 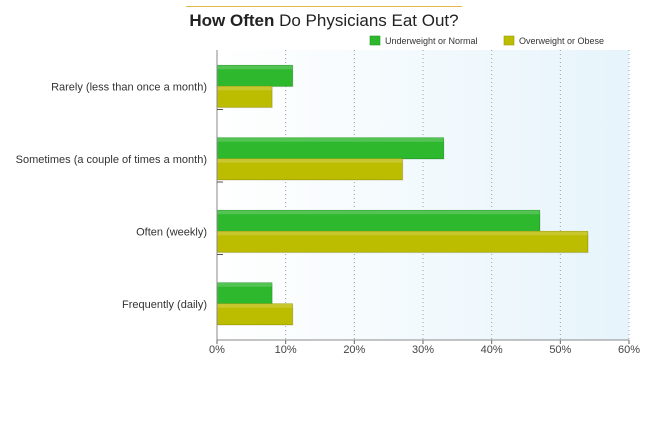 What do you see at coordinates (492, 350) in the screenshot?
I see `x-tick-label: 40%` at bounding box center [492, 350].